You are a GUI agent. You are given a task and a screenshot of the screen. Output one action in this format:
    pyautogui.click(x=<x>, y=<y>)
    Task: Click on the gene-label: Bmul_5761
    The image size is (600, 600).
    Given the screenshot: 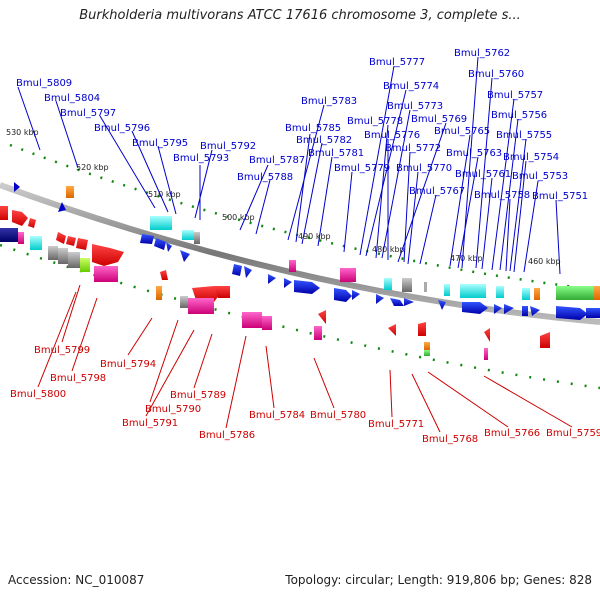 What is the action you would take?
    pyautogui.click(x=483, y=174)
    